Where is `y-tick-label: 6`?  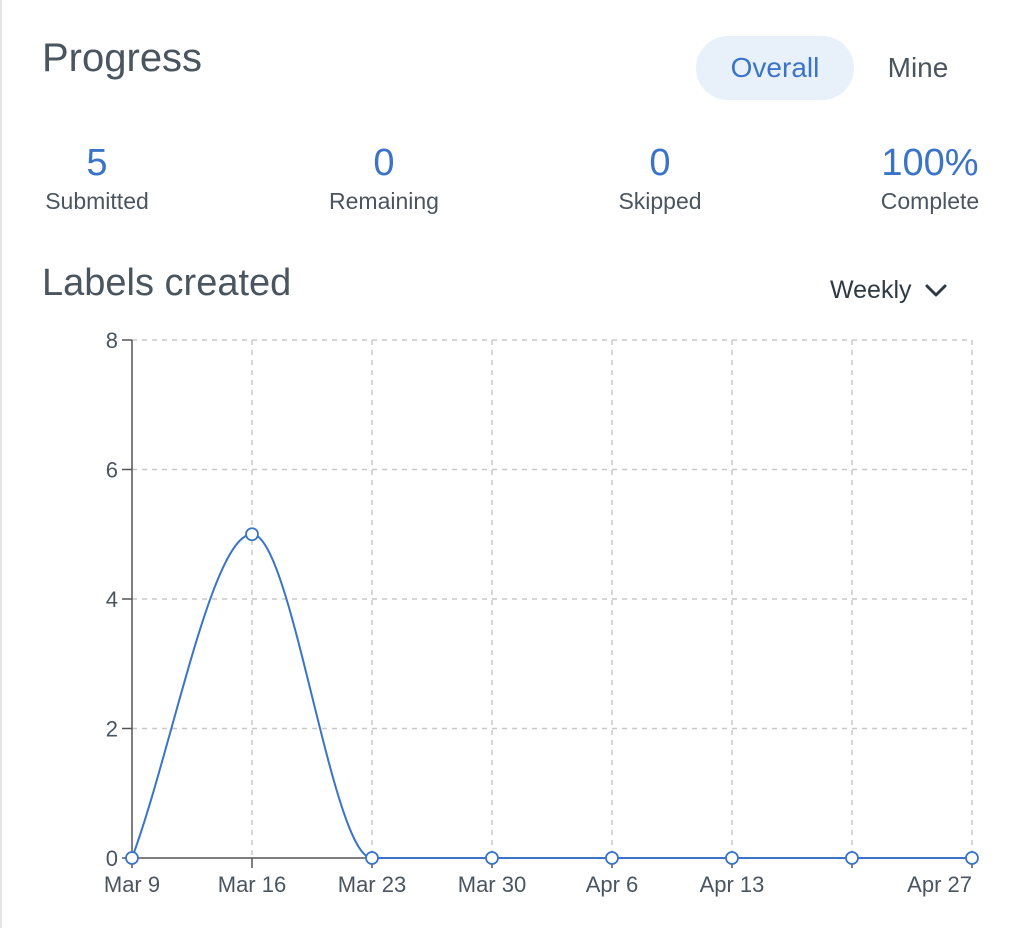 y-tick-label: 6 is located at coordinates (112, 470).